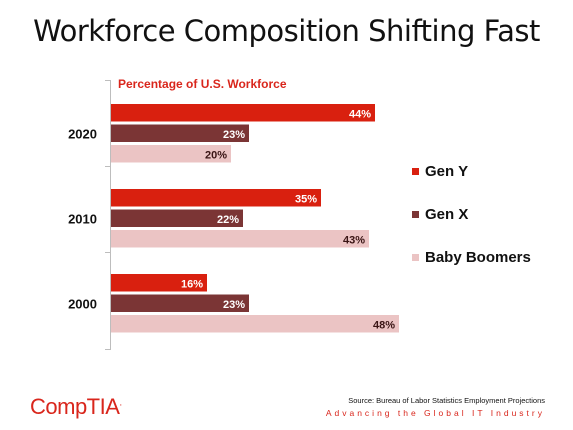  I want to click on comptia-logo: CompTIA., so click(76, 407).